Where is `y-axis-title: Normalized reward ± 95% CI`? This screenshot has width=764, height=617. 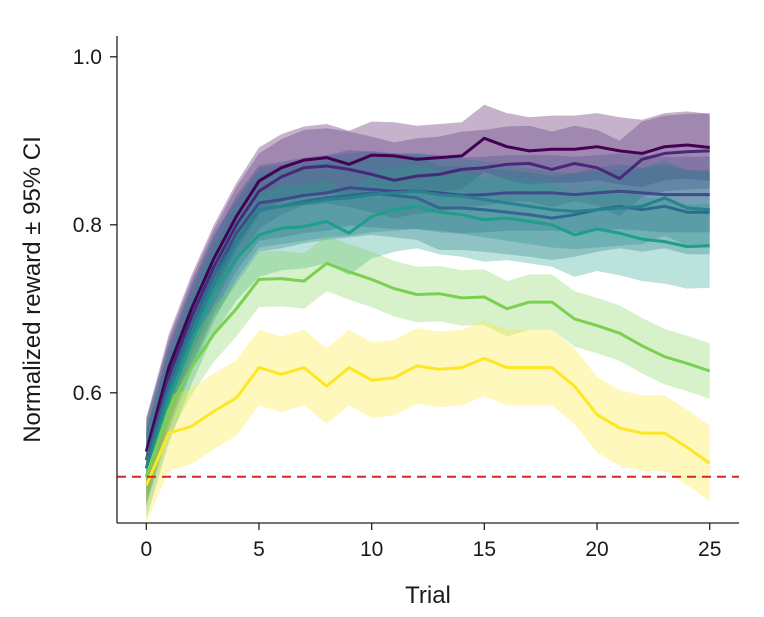
y-axis-title: Normalized reward ± 95% CI is located at coordinates (32, 289).